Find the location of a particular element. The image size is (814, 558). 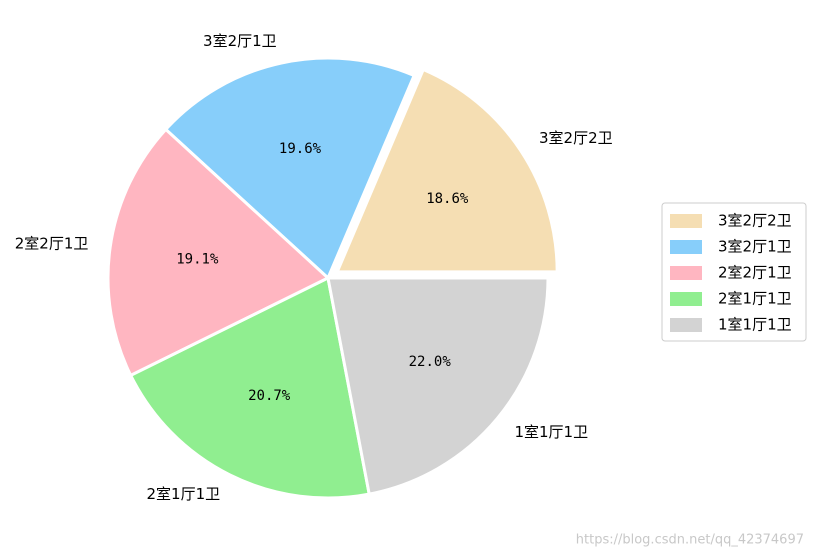

slice-label: 3室2厅1卫 is located at coordinates (240, 41).